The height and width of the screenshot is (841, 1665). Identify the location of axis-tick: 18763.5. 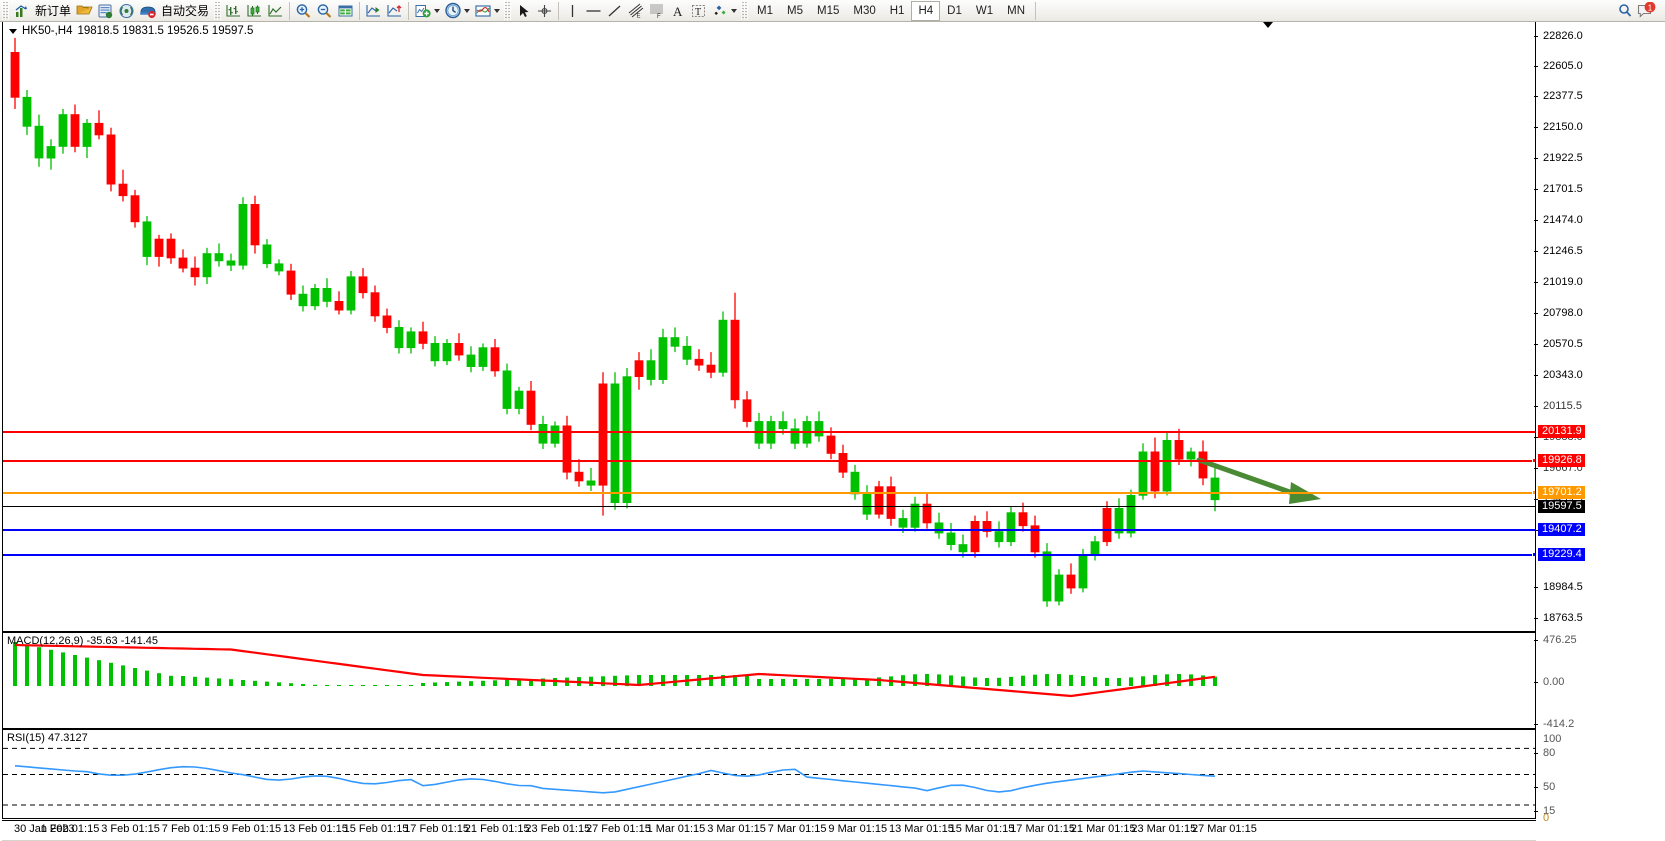
(1558, 618).